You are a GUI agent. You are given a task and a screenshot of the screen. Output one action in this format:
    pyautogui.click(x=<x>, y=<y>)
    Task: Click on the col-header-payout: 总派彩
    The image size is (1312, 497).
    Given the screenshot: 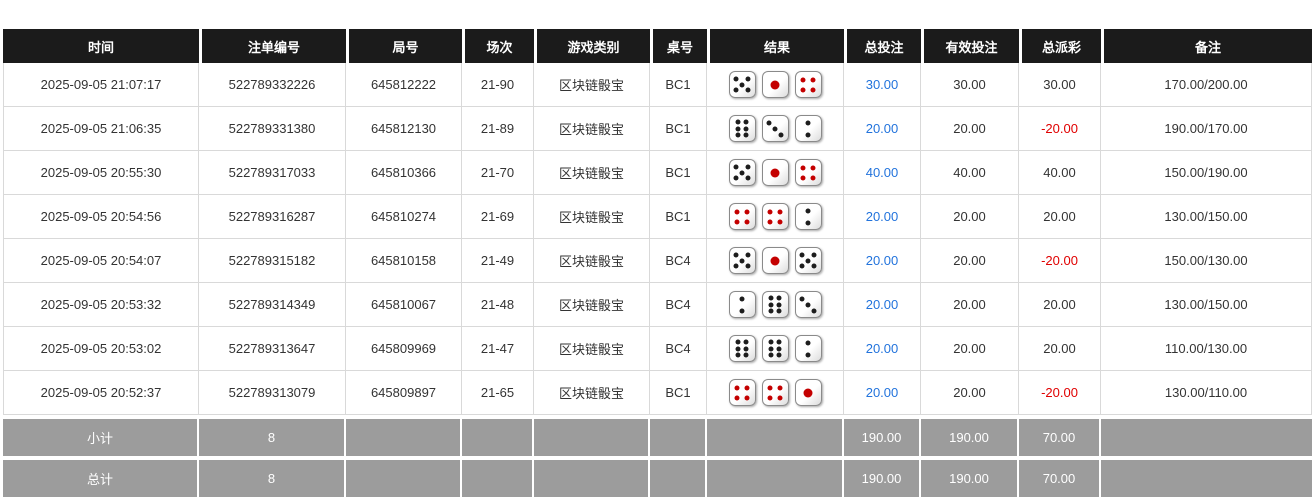 What is the action you would take?
    pyautogui.click(x=1060, y=46)
    